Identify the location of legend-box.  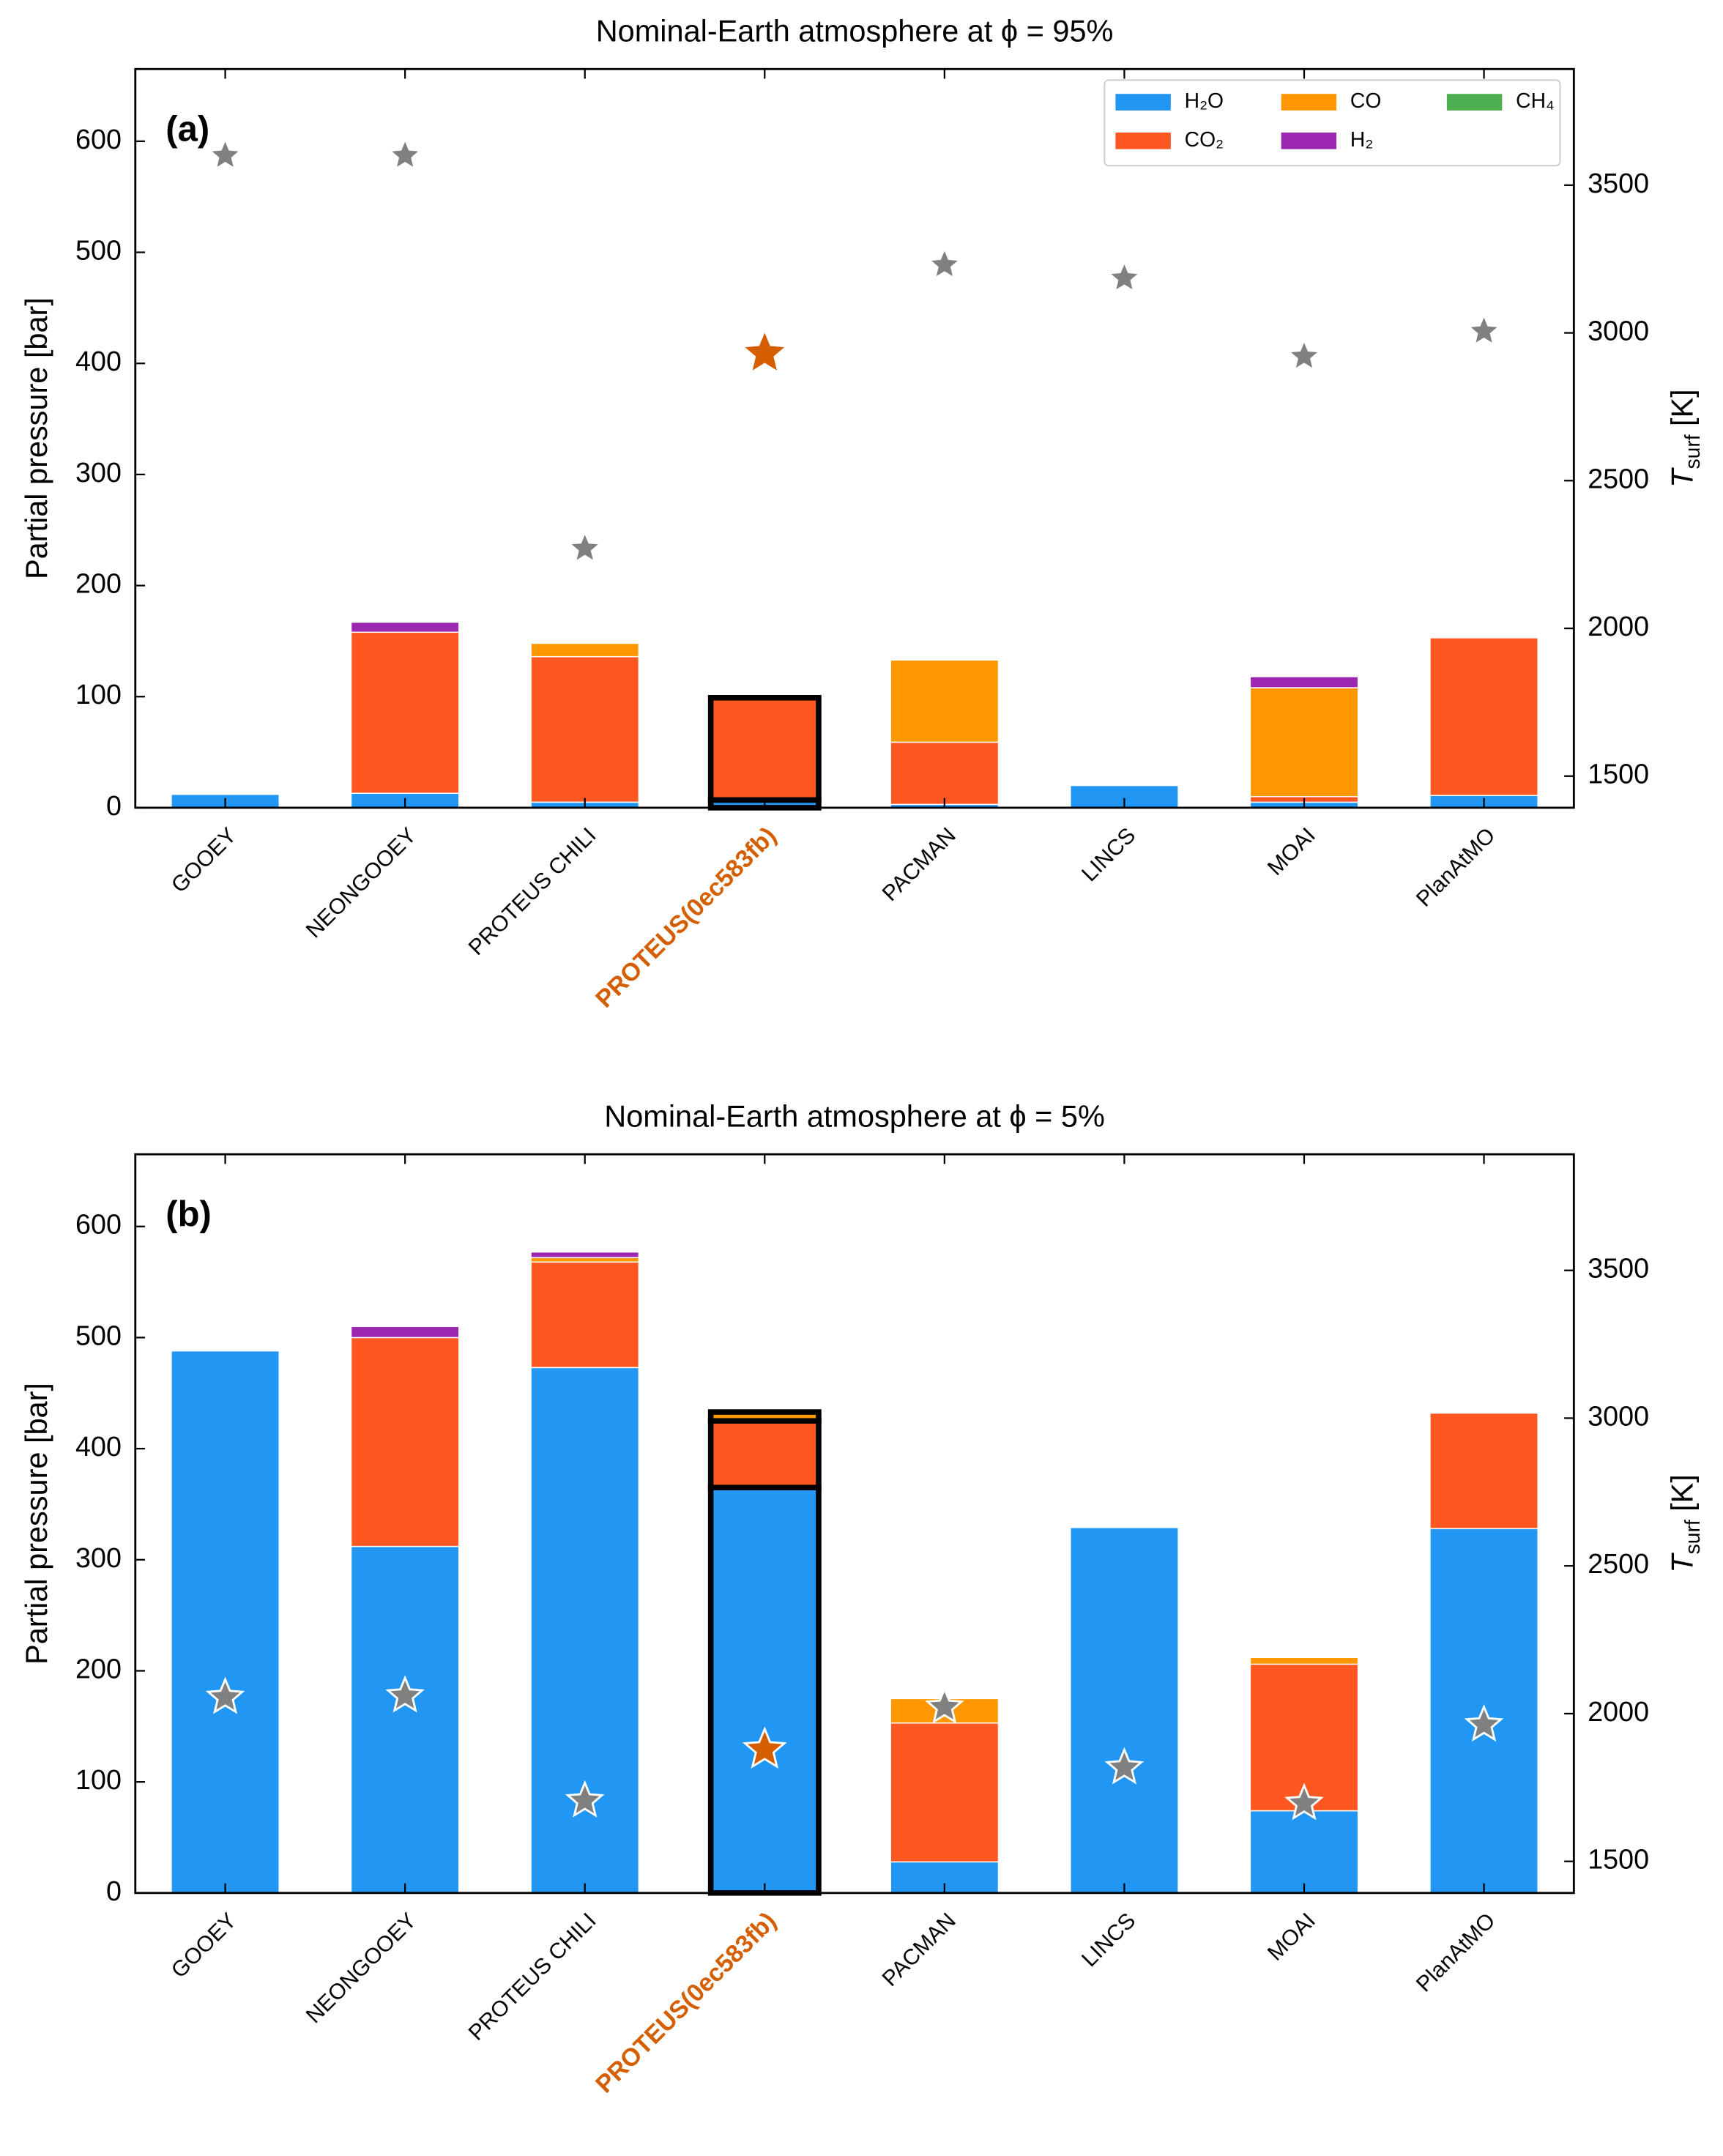
(1332, 123).